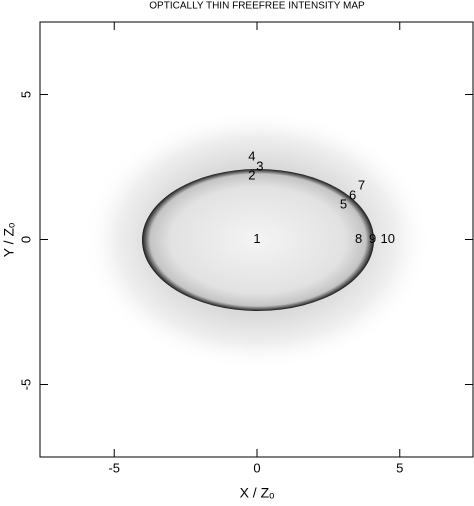 The width and height of the screenshot is (474, 506). Describe the element at coordinates (9, 240) in the screenshot. I see `y-axis-label: Y / Zₒ` at that location.